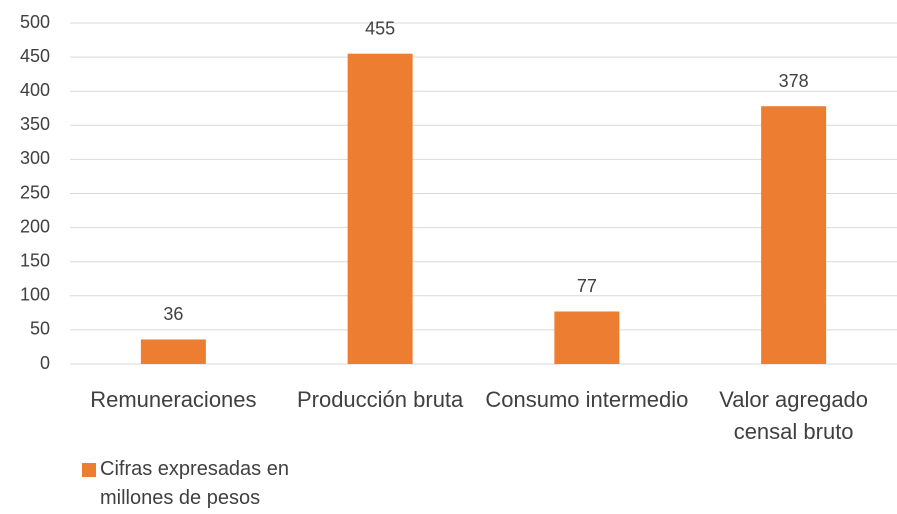  What do you see at coordinates (40, 329) in the screenshot?
I see `y-tick-label: 50` at bounding box center [40, 329].